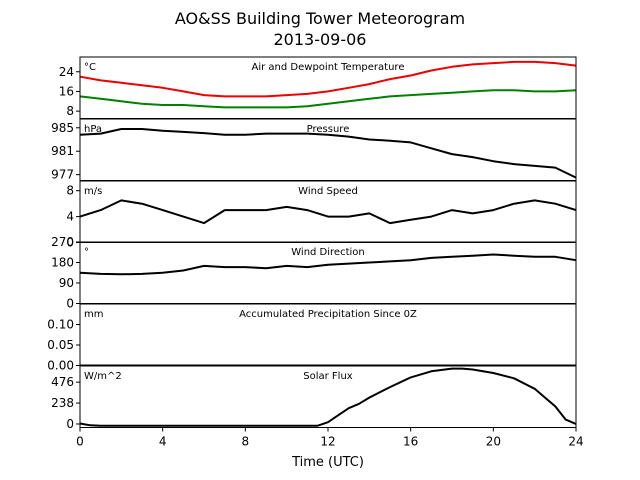 The height and width of the screenshot is (480, 640). What do you see at coordinates (328, 191) in the screenshot?
I see `wind_speed-panel-label: Wind Speed` at bounding box center [328, 191].